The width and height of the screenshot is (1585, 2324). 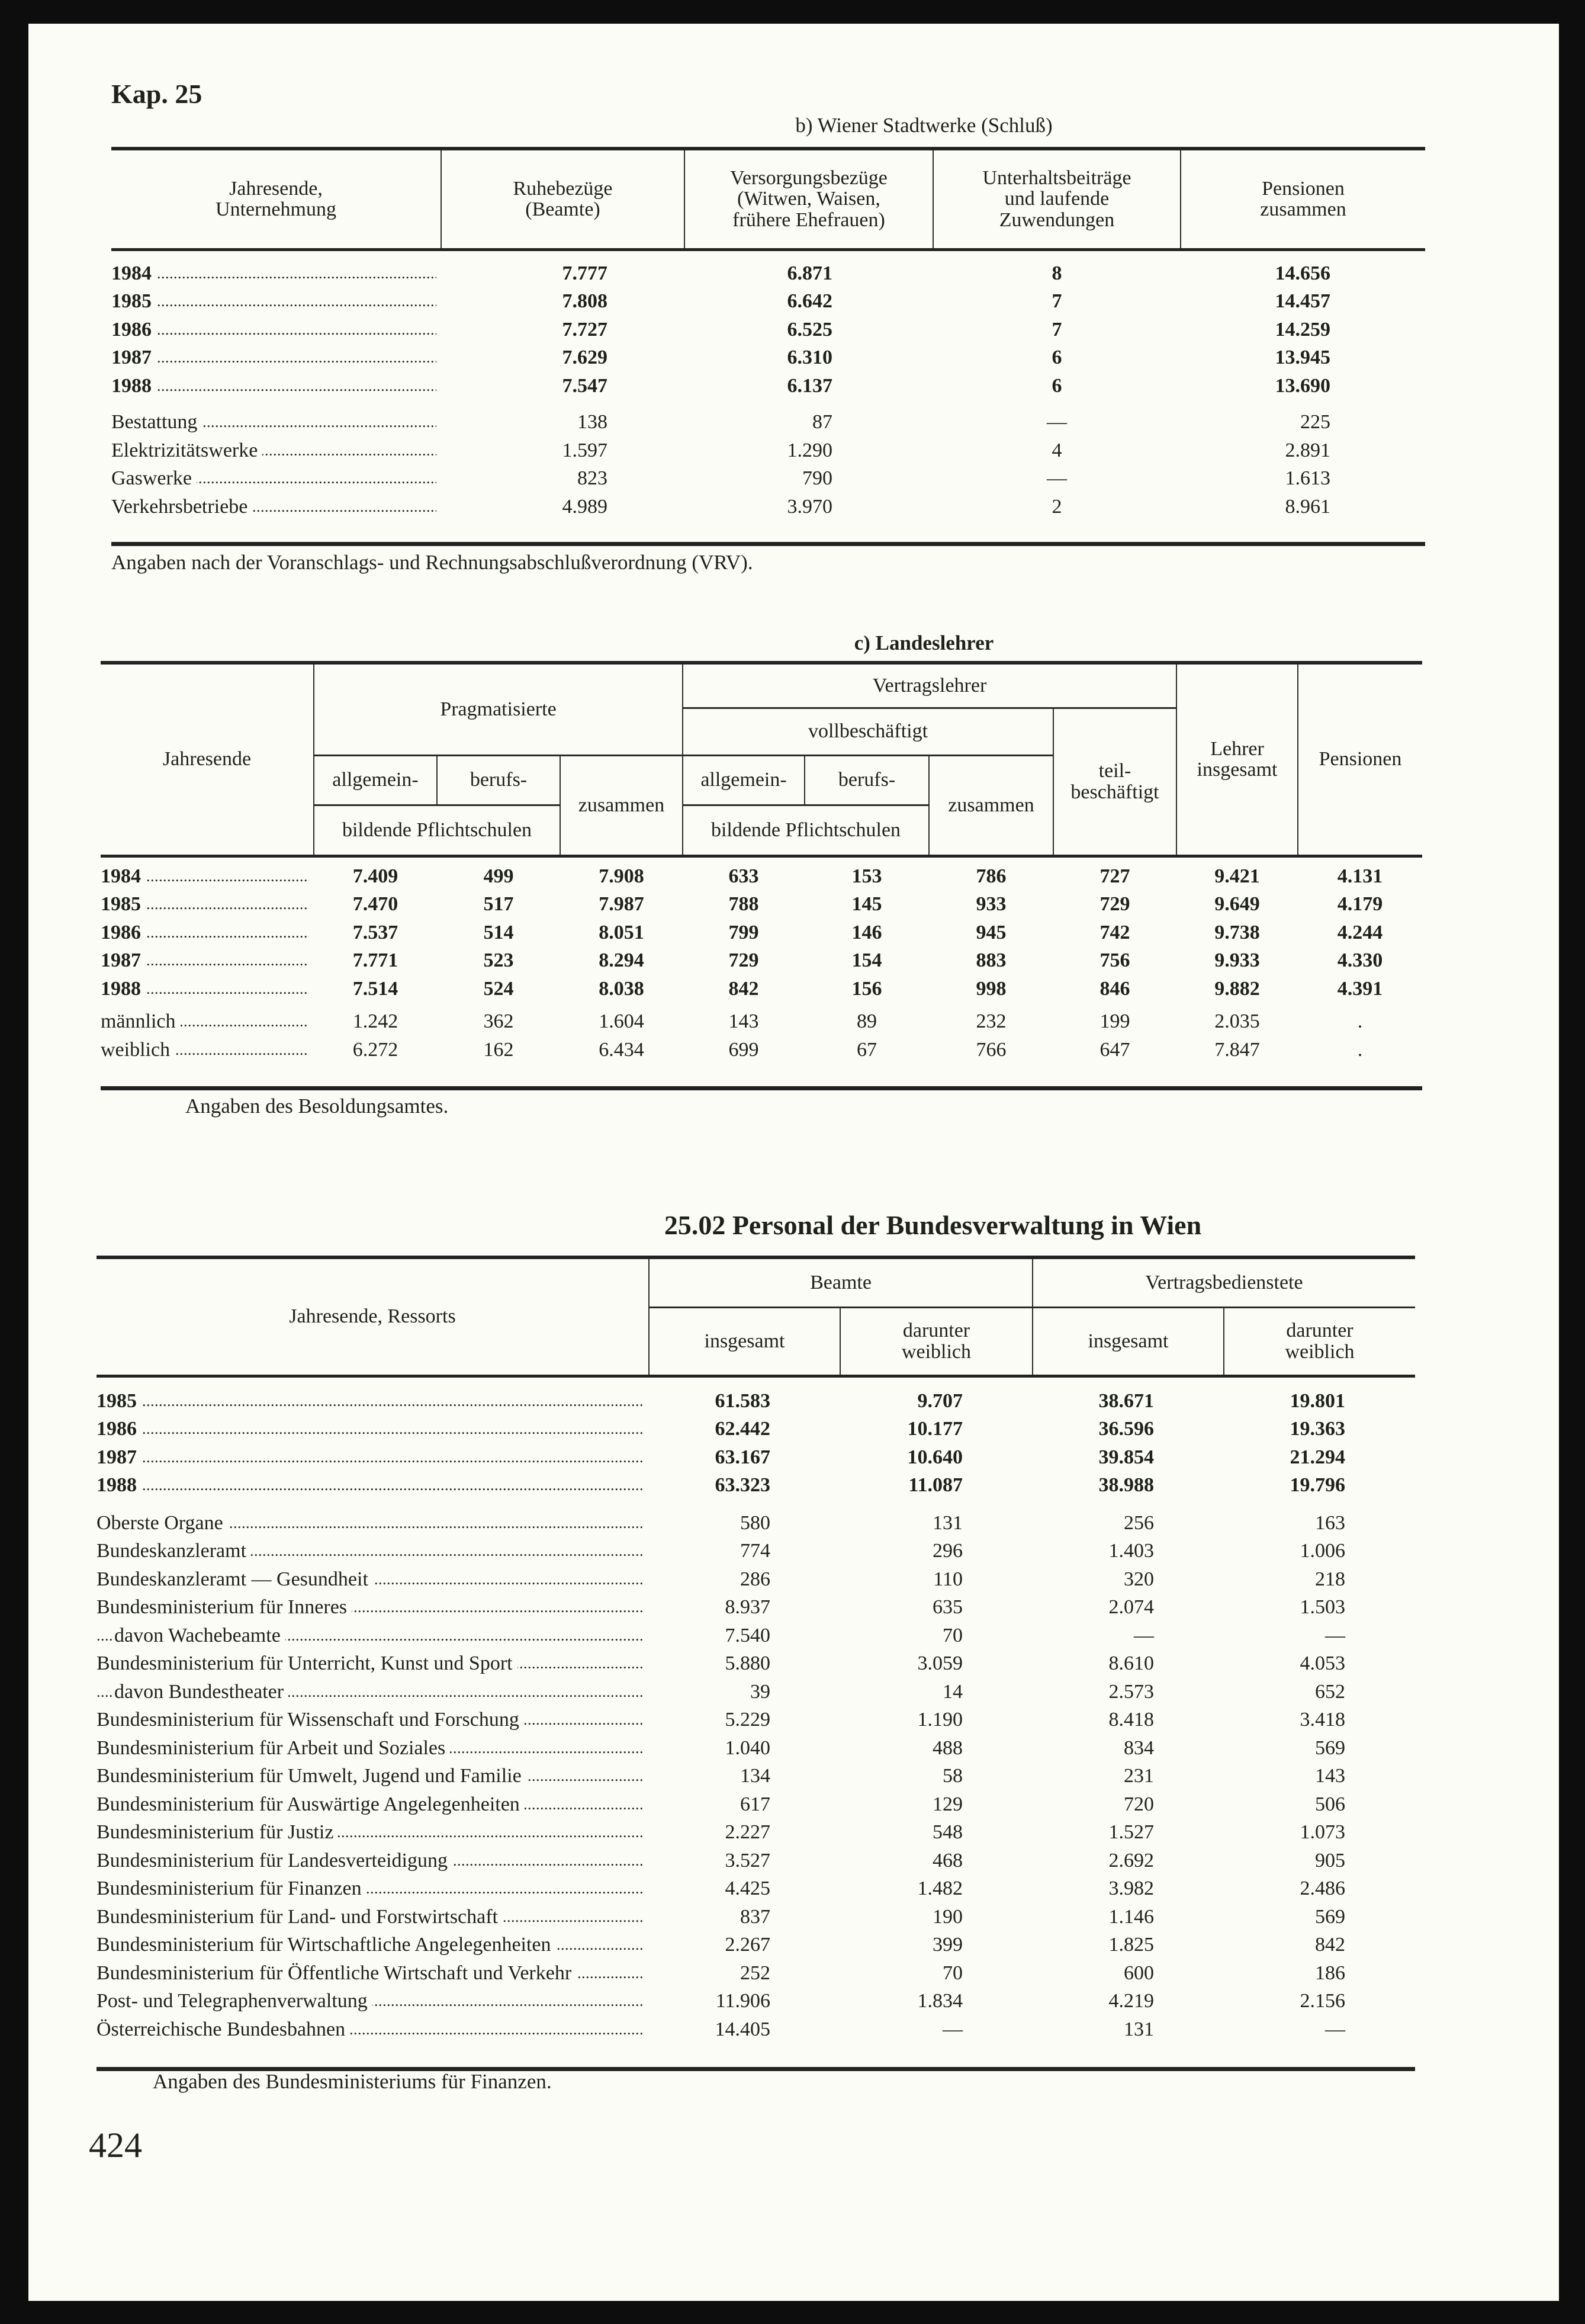 I want to click on value-cell: 67, so click(x=867, y=1049).